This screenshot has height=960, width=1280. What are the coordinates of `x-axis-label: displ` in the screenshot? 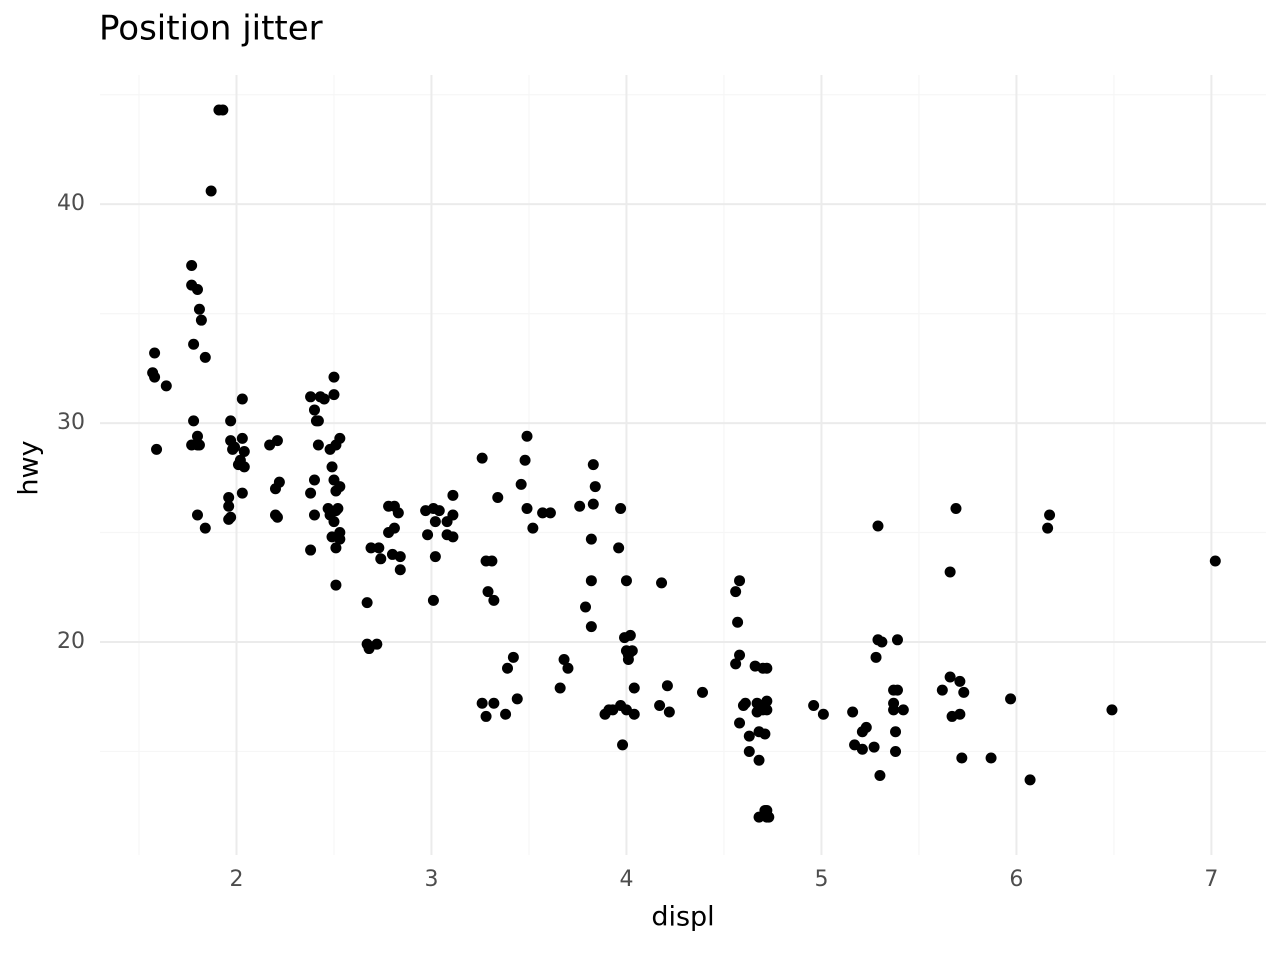 It's located at (682, 917).